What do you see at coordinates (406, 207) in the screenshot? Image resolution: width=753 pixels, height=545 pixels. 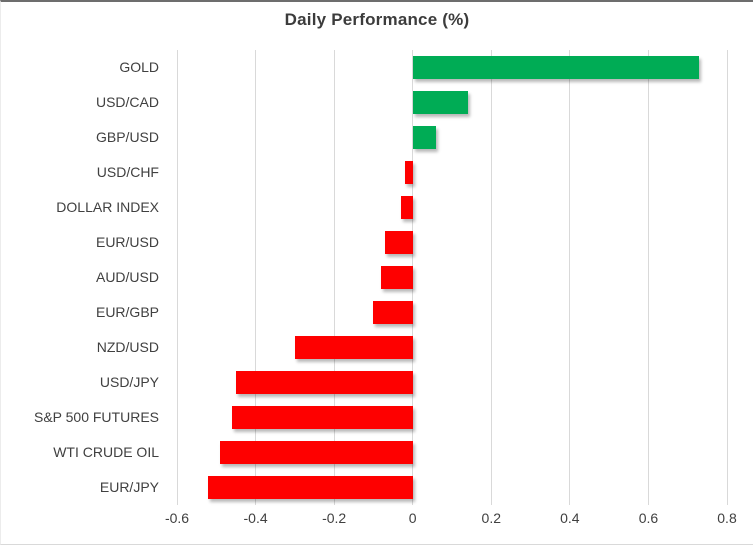 I see `bar-dollar-index` at bounding box center [406, 207].